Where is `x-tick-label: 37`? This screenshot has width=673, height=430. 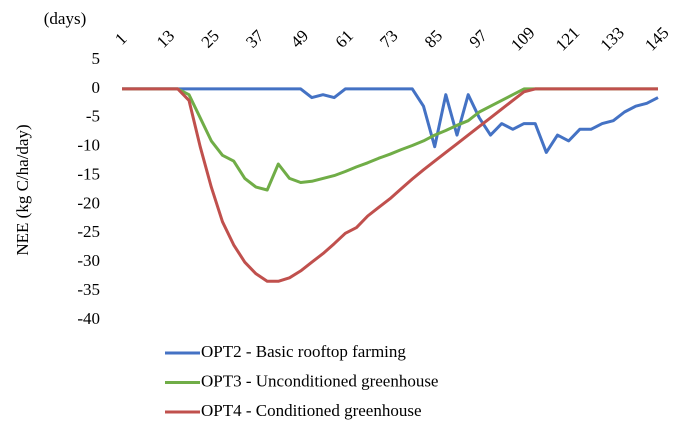
x-tick-label: 37 is located at coordinates (255, 39).